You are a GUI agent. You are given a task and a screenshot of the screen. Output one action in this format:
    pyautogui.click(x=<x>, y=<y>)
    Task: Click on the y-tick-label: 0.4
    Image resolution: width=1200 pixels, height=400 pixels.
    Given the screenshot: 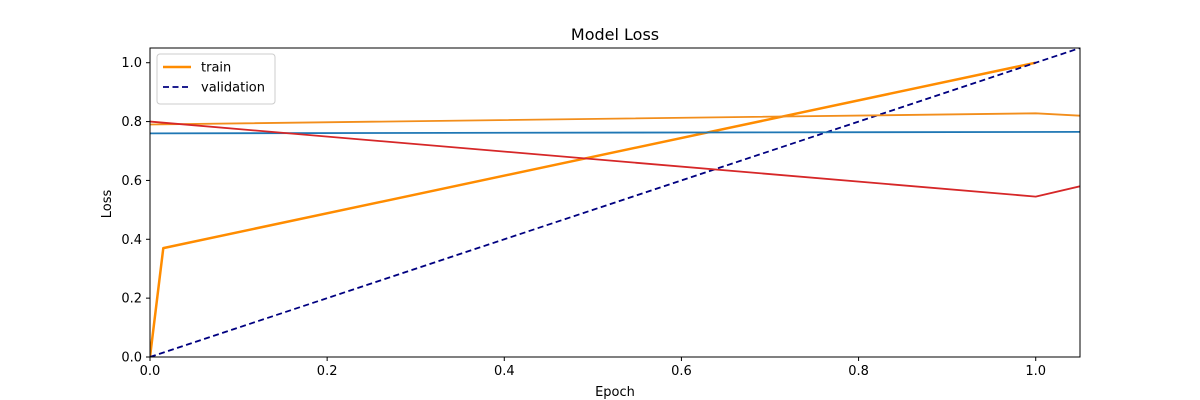 What is the action you would take?
    pyautogui.click(x=131, y=240)
    